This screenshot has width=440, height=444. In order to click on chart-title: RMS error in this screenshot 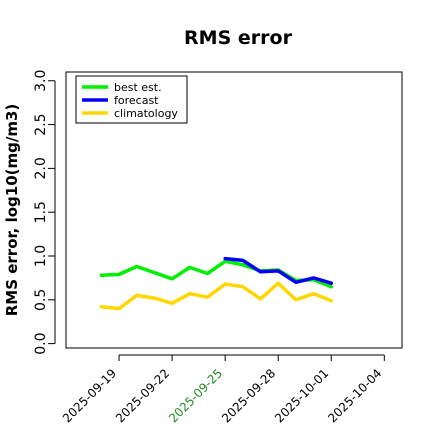, I will do `click(238, 38)`.